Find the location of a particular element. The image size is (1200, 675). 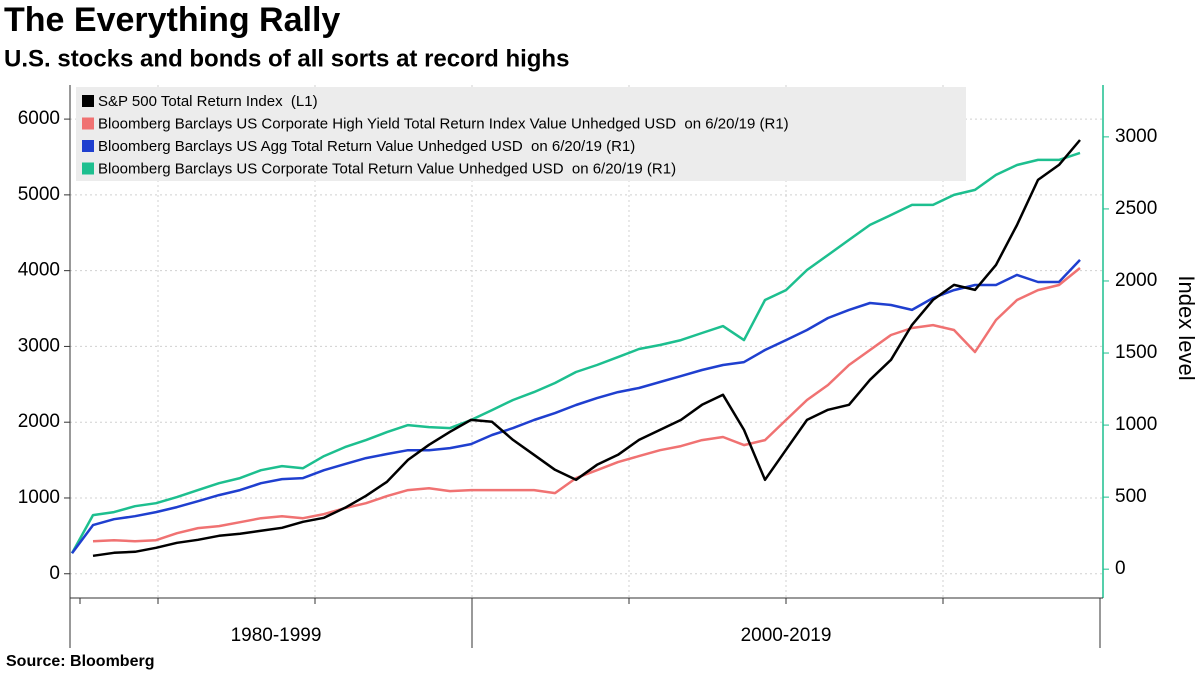

source: Source: Bloomberg is located at coordinates (80, 661).